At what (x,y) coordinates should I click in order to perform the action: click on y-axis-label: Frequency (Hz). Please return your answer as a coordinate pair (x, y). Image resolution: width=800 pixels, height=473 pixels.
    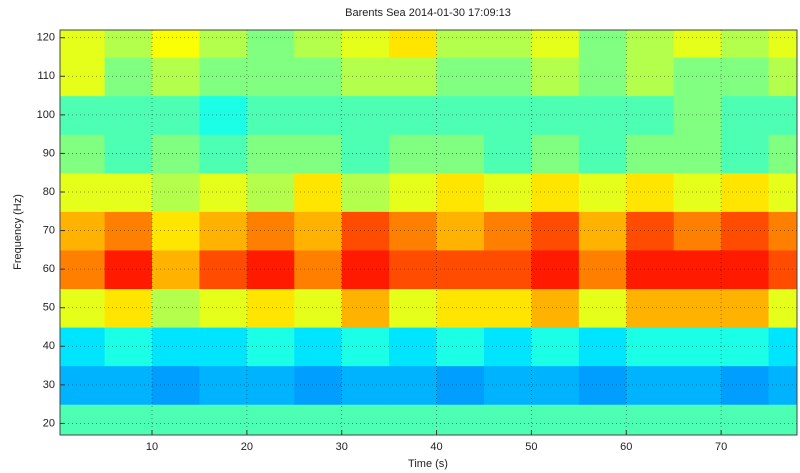
    Looking at the image, I should click on (18, 232).